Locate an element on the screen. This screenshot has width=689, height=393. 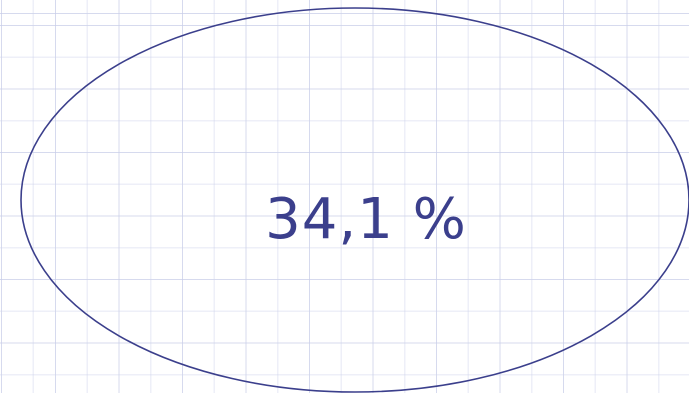
ellipse-value-label: 34,1 % is located at coordinates (366, 219).